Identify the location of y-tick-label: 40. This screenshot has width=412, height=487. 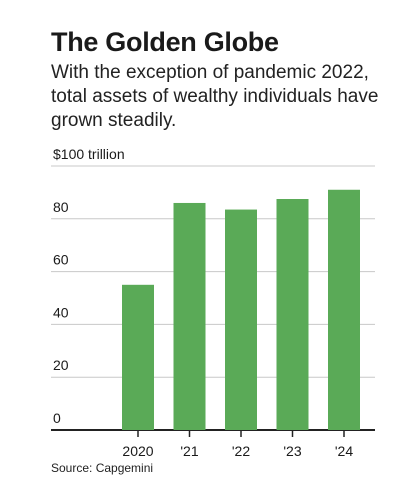
(61, 312).